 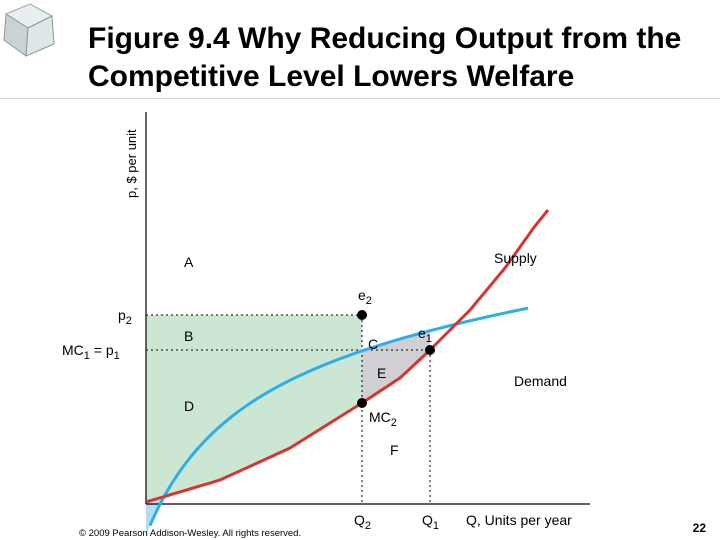 I want to click on label-region-d: D, so click(x=189, y=406).